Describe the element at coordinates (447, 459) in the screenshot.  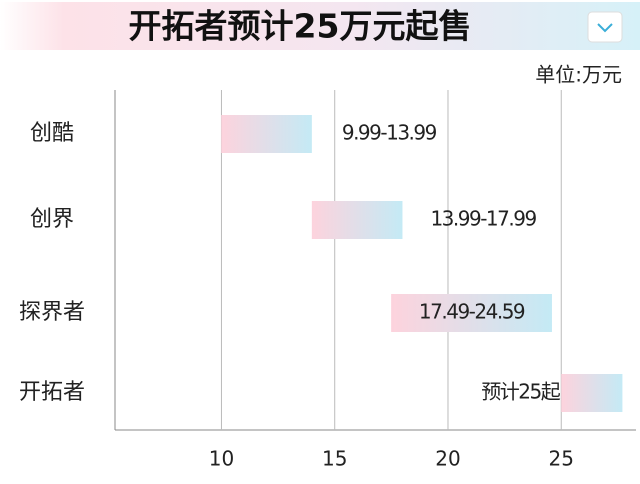
I see `x-tick-label: 20` at that location.